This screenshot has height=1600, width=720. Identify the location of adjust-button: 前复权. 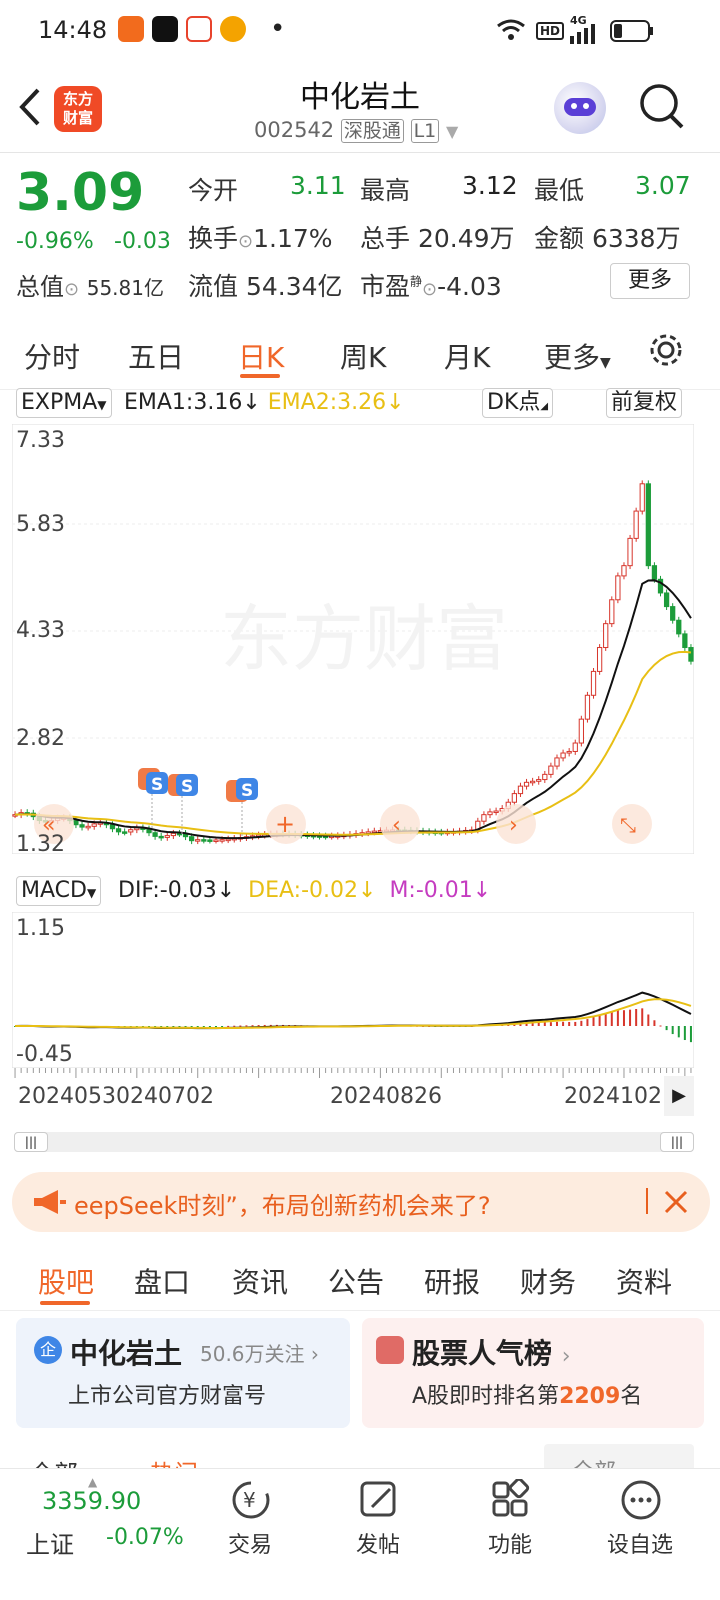
(644, 403).